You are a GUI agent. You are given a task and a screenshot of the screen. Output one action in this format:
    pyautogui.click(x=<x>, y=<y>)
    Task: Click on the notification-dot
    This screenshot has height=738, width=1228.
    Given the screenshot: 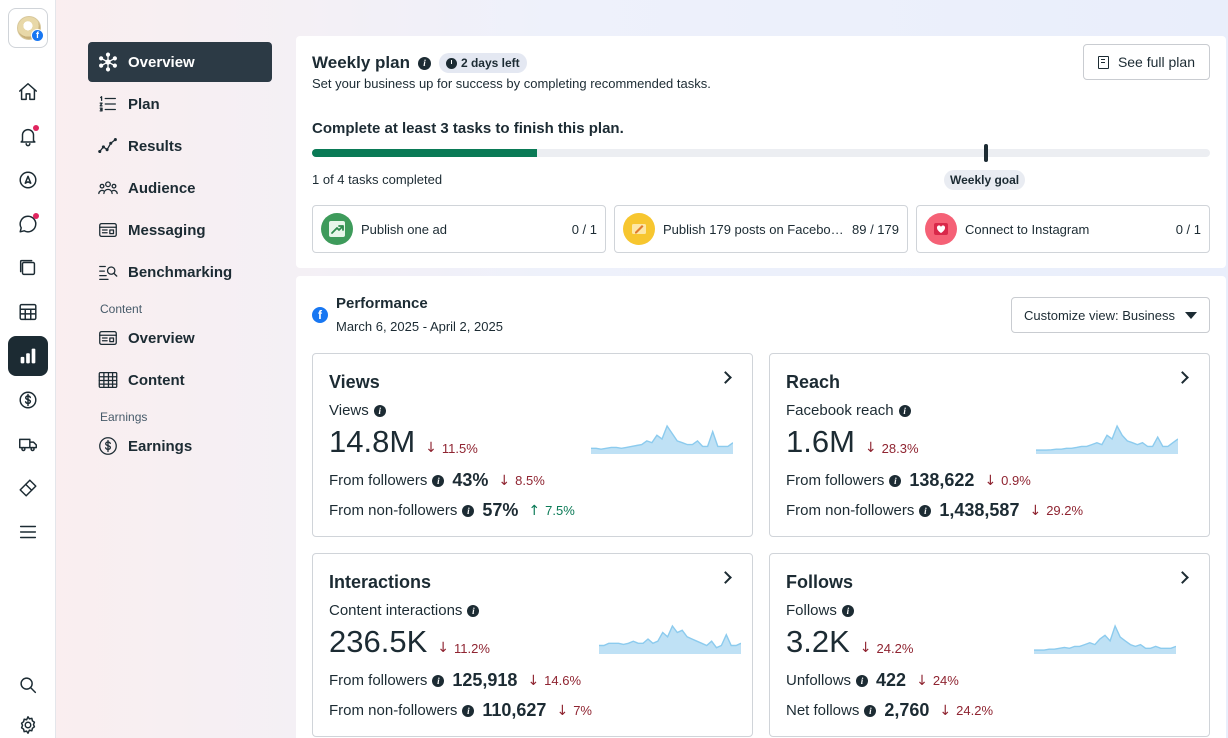 What is the action you would take?
    pyautogui.click(x=36, y=128)
    